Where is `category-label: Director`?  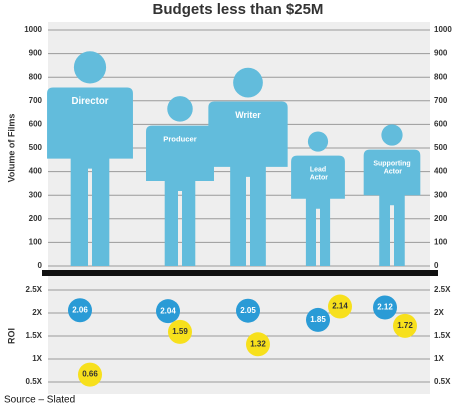 category-label: Director is located at coordinates (89, 101).